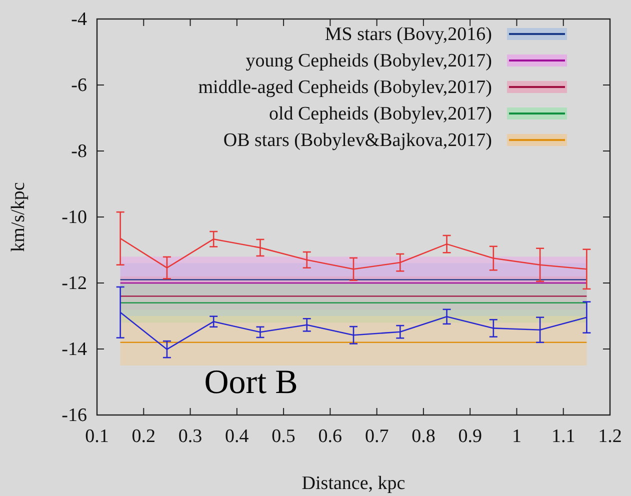 Image resolution: width=631 pixels, height=496 pixels. I want to click on x-tick-label: 0.3, so click(190, 436).